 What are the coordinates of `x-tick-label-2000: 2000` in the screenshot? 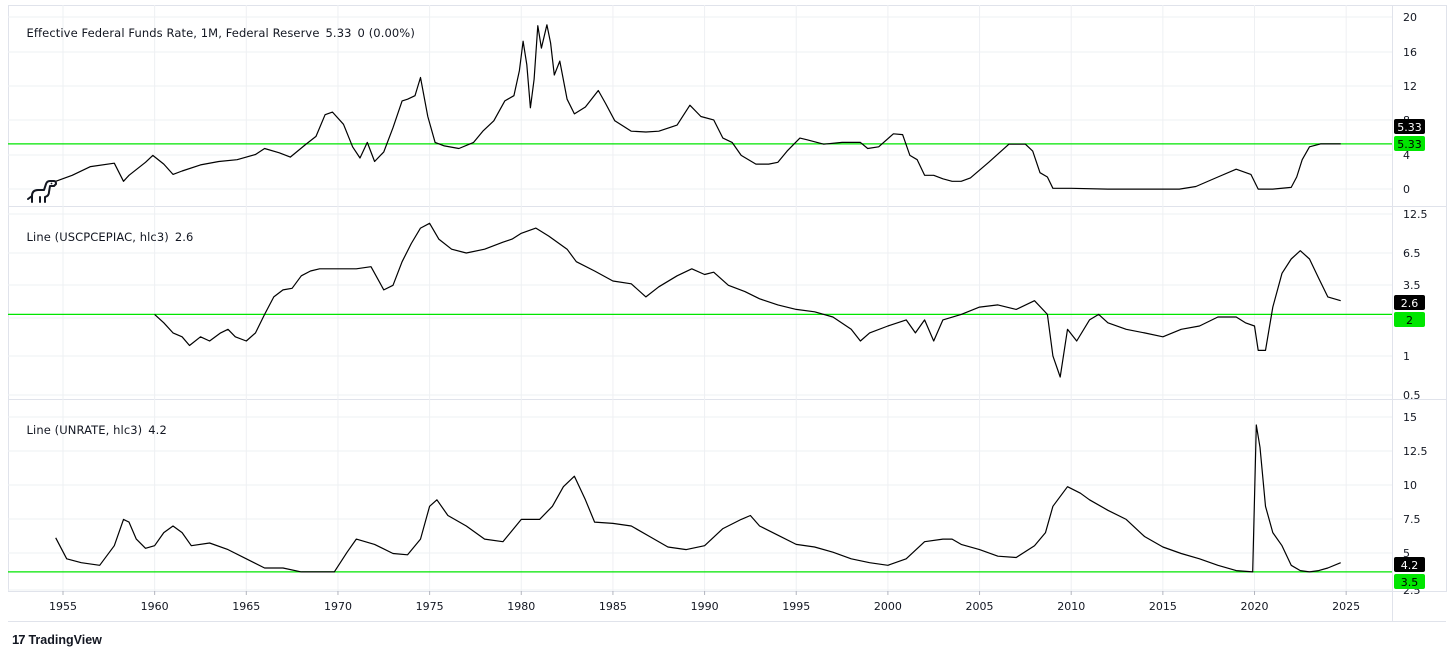 It's located at (888, 606).